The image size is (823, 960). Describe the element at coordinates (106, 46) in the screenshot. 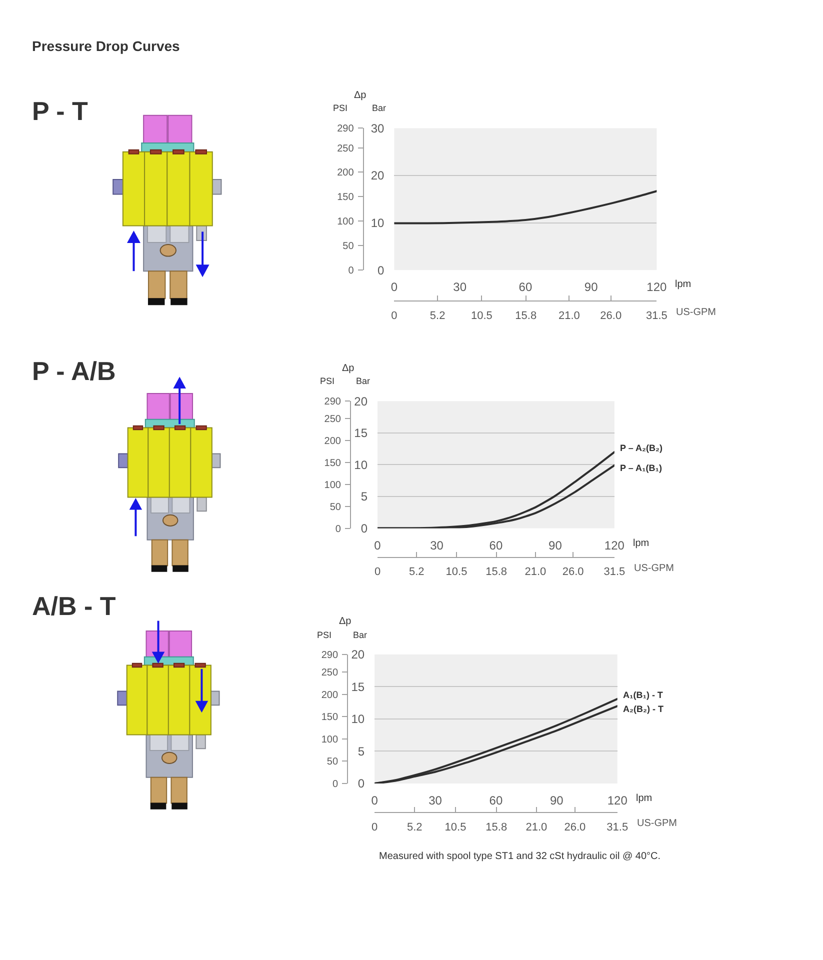

I see `text: Pressure Drop Curves` at that location.